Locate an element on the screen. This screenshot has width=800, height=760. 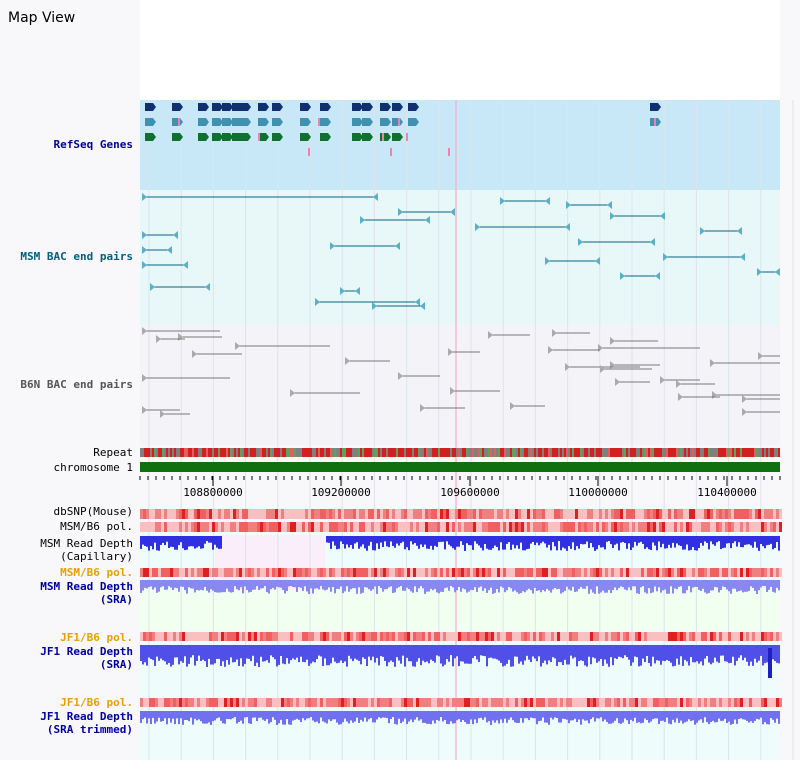
track-label-msm-depth-cap-1: MSM Read Depth is located at coordinates (86, 543).